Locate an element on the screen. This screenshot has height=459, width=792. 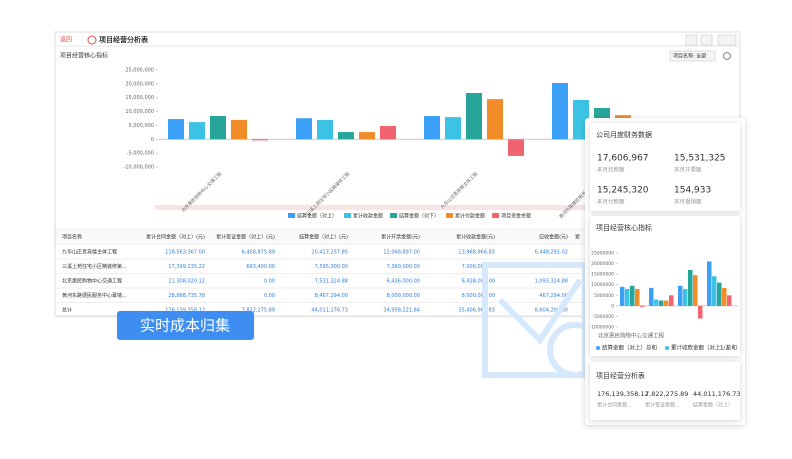
table-cell: 总计 is located at coordinates (67, 310).